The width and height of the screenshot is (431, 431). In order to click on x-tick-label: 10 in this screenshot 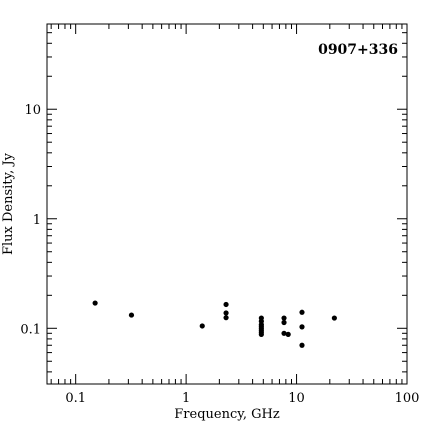, I will do `click(296, 398)`.